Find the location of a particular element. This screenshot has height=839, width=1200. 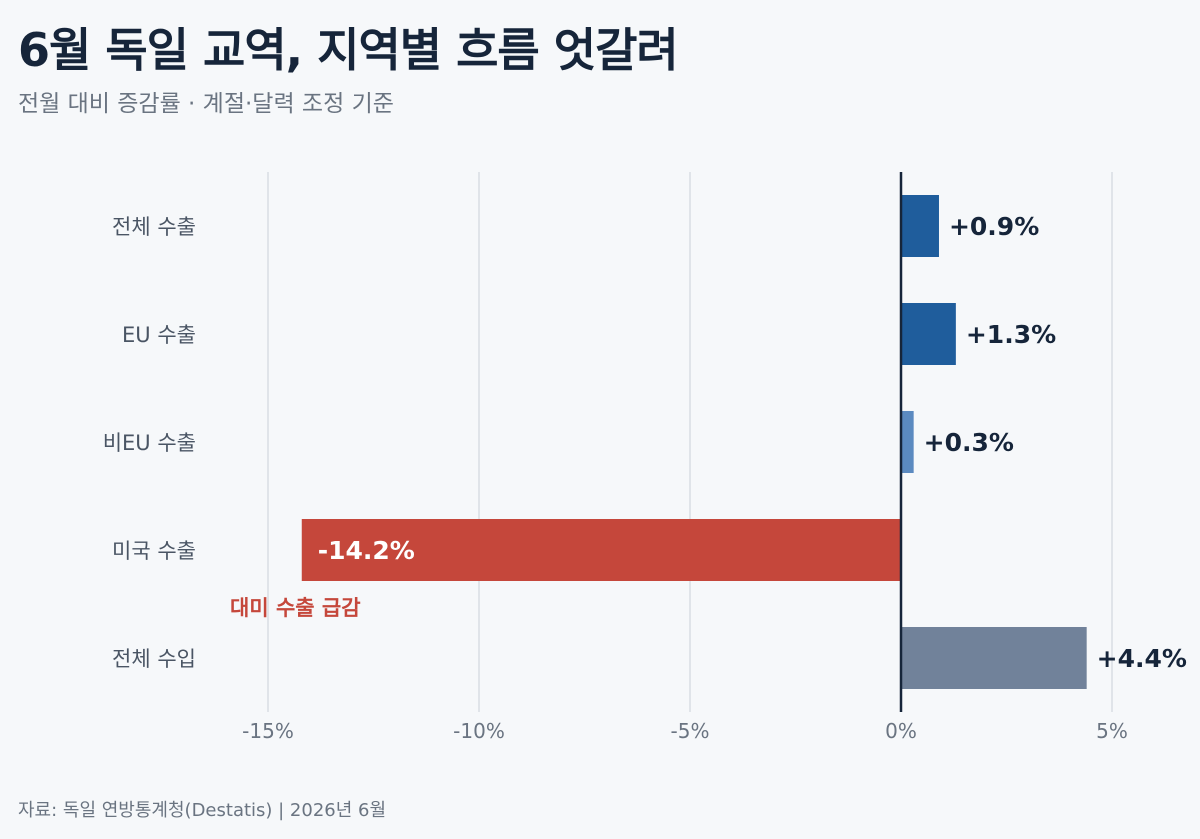

chart-title: 6월 독일 교역, 지역별 흐름 엇갈려 is located at coordinates (348, 50).